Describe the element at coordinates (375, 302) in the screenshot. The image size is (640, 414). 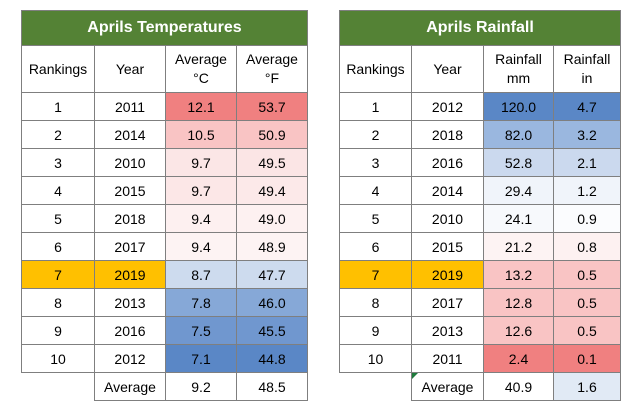
I see `rain-cell-rank: 8` at that location.